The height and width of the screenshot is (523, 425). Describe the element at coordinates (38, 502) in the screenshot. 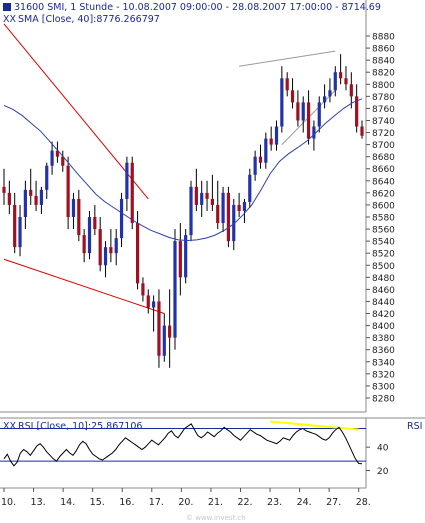

I see `x-tick-label: 13.` at that location.